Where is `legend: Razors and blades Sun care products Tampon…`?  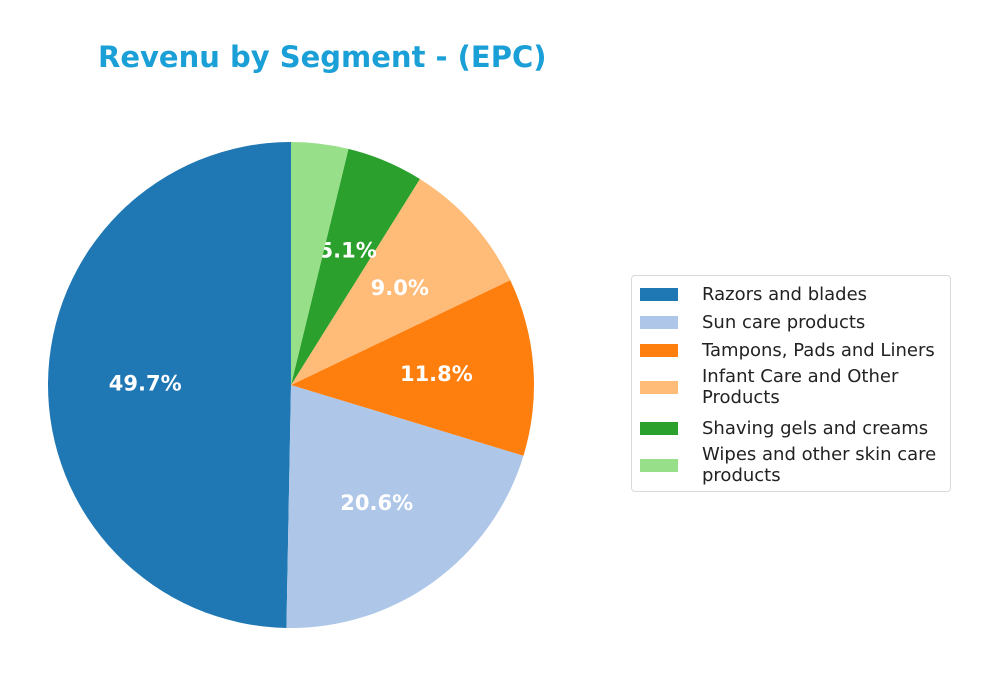 legend: Razors and blades Sun care products Tampon… is located at coordinates (791, 383).